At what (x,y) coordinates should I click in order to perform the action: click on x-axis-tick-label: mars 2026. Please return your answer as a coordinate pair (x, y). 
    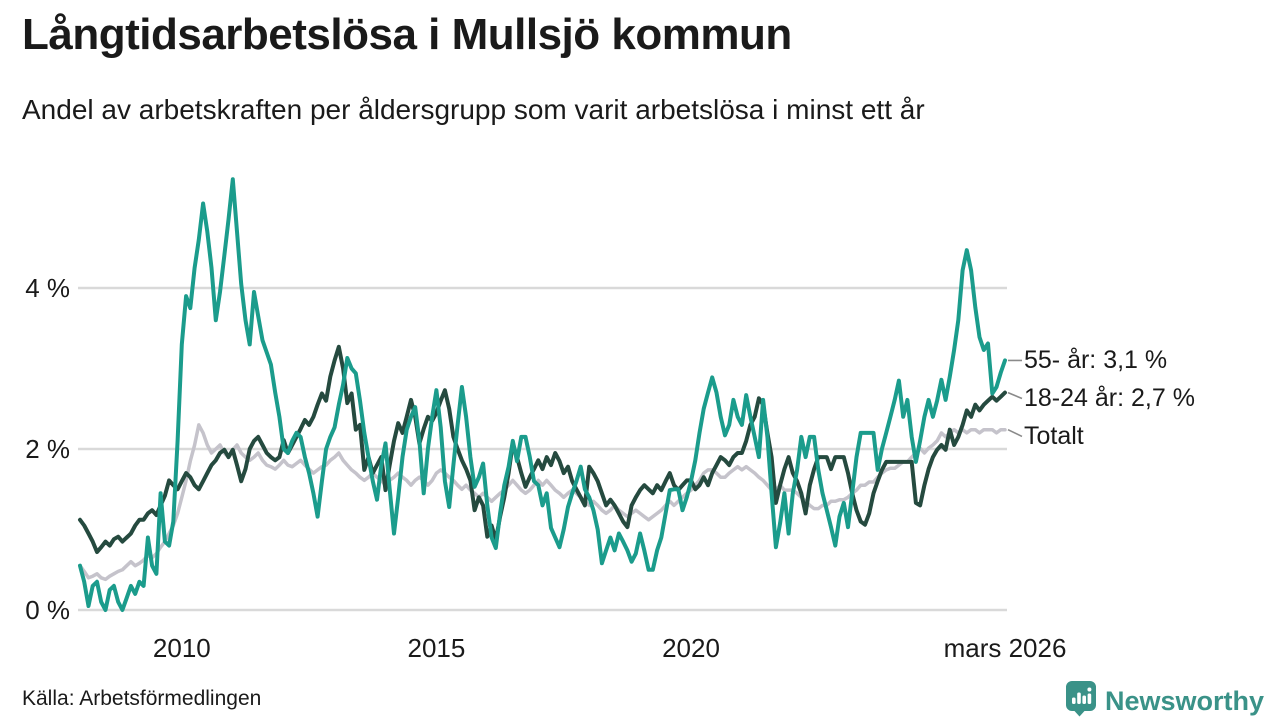
    Looking at the image, I should click on (1005, 648).